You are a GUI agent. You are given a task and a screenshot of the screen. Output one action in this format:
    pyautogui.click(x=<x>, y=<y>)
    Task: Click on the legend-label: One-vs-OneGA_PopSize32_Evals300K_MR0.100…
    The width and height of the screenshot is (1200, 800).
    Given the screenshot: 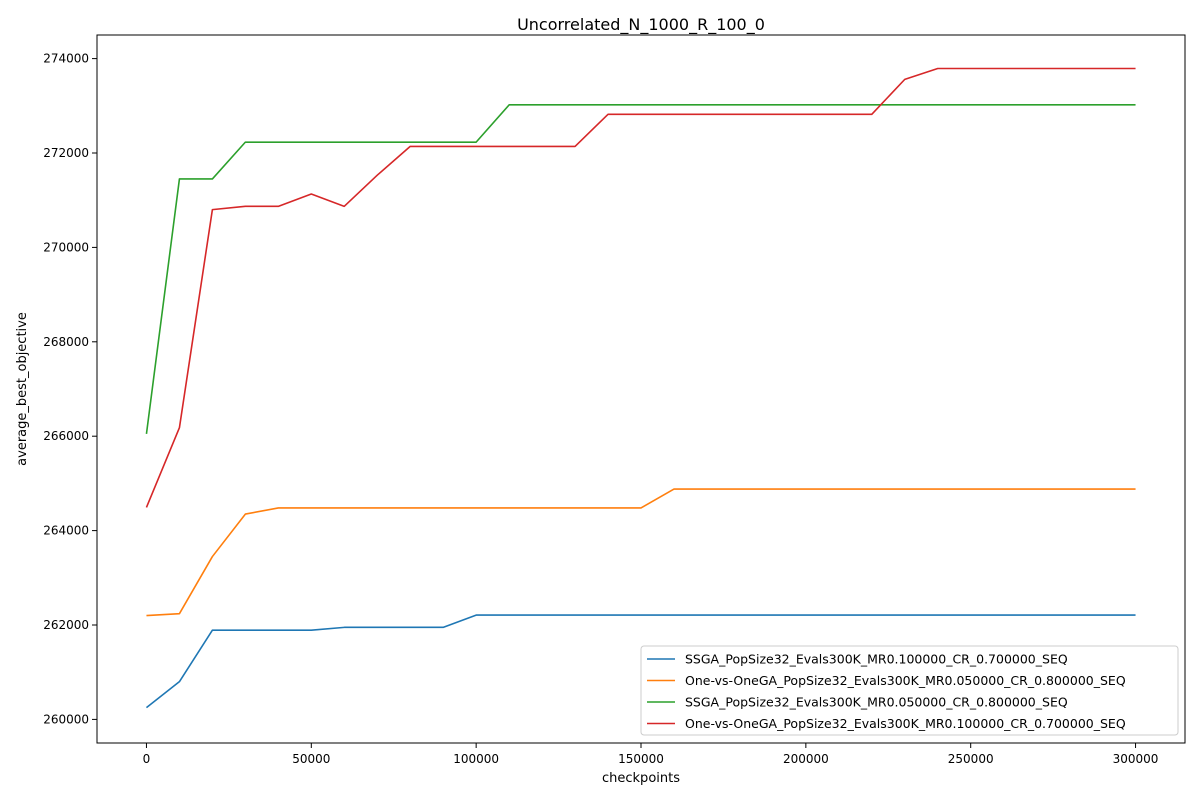 What is the action you would take?
    pyautogui.click(x=905, y=723)
    